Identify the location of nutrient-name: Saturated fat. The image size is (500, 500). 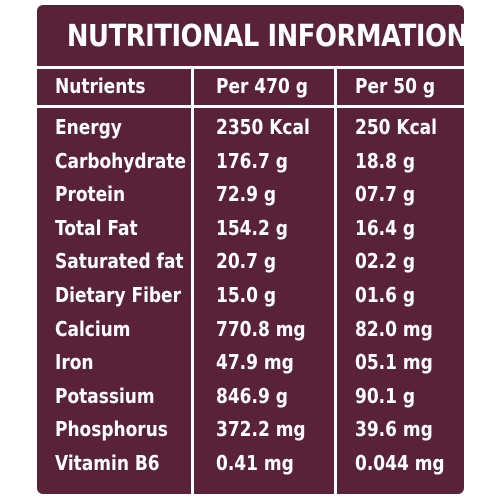
(119, 261).